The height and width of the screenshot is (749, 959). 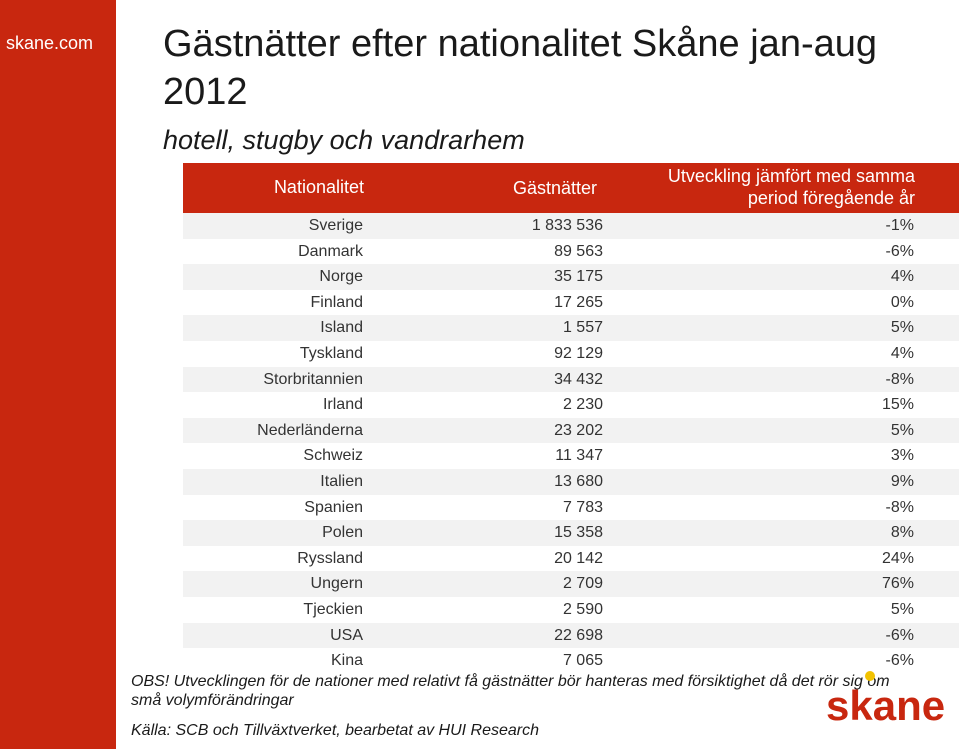 What do you see at coordinates (582, 609) in the screenshot?
I see `nights-cell: 2 590` at bounding box center [582, 609].